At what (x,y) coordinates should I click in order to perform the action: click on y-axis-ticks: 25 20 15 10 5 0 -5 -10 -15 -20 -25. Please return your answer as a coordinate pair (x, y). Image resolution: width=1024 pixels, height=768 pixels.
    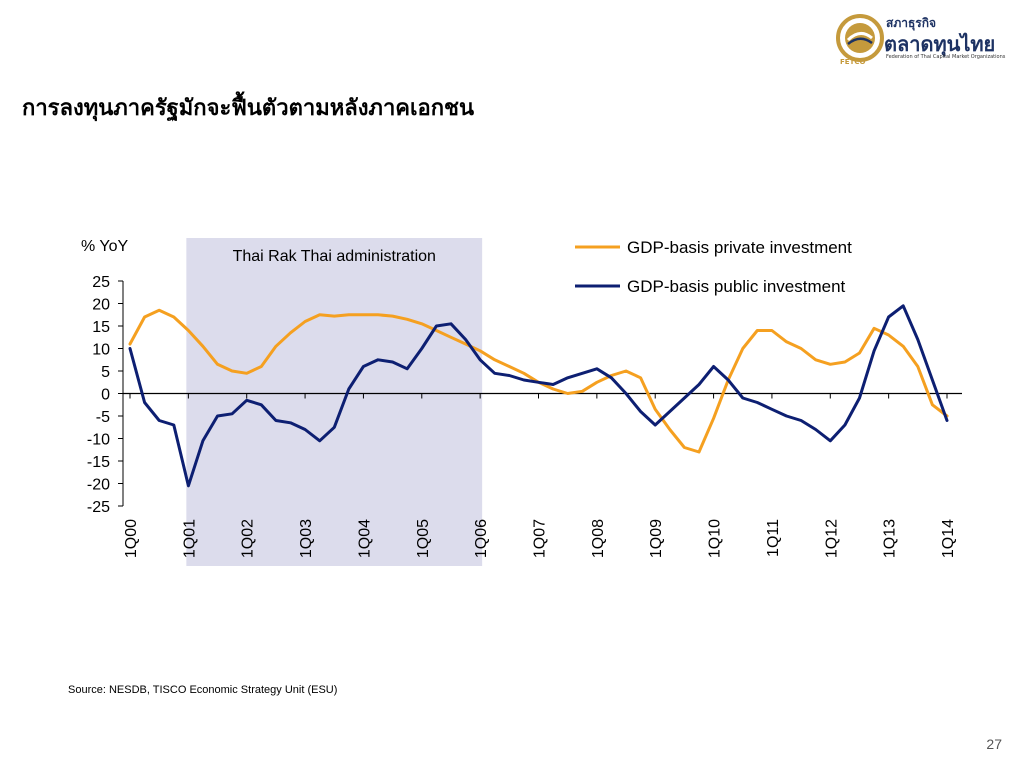
    Looking at the image, I should click on (105, 395).